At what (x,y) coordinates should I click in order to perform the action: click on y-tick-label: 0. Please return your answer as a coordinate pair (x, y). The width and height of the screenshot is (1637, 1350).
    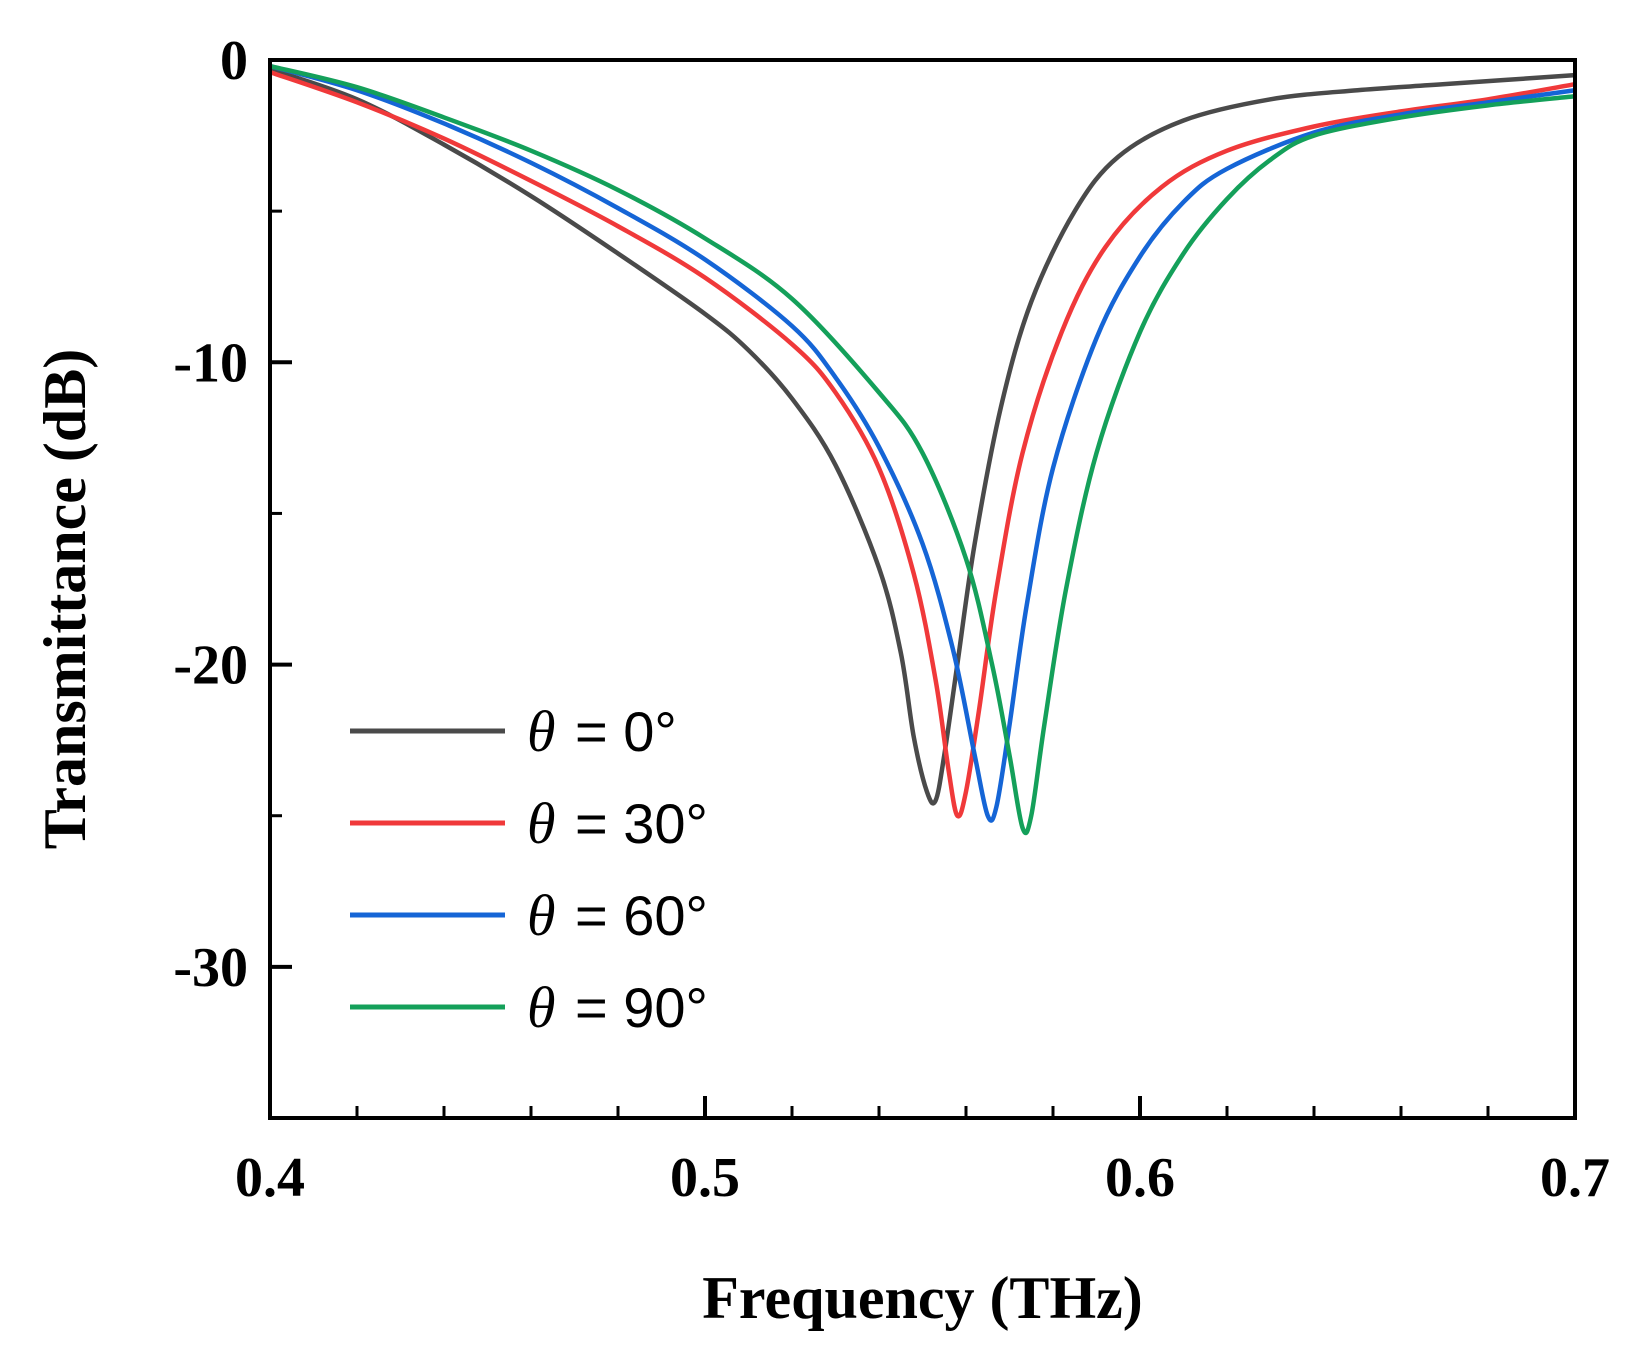
    Looking at the image, I should click on (234, 61).